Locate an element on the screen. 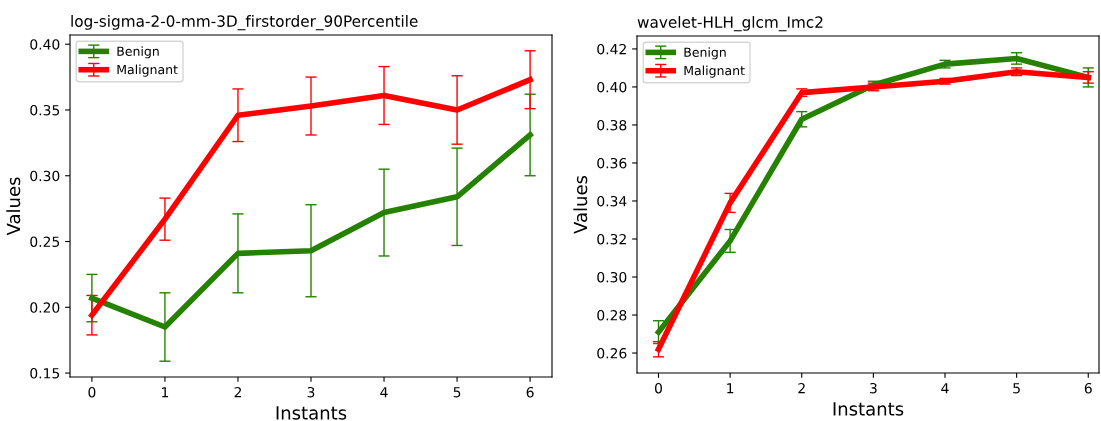 The height and width of the screenshot is (421, 1101). y-tick-label: 0.25 is located at coordinates (45, 241).